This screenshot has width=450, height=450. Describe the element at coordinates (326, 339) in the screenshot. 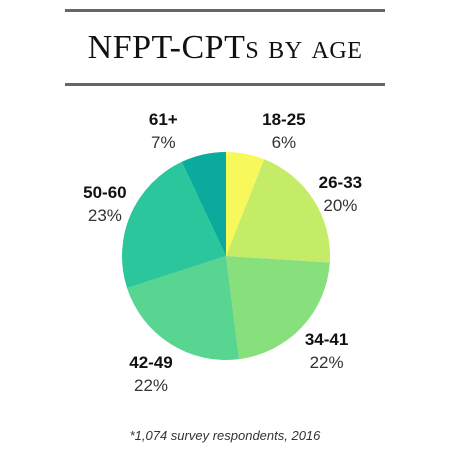

I see `slice-category: 34-41` at that location.